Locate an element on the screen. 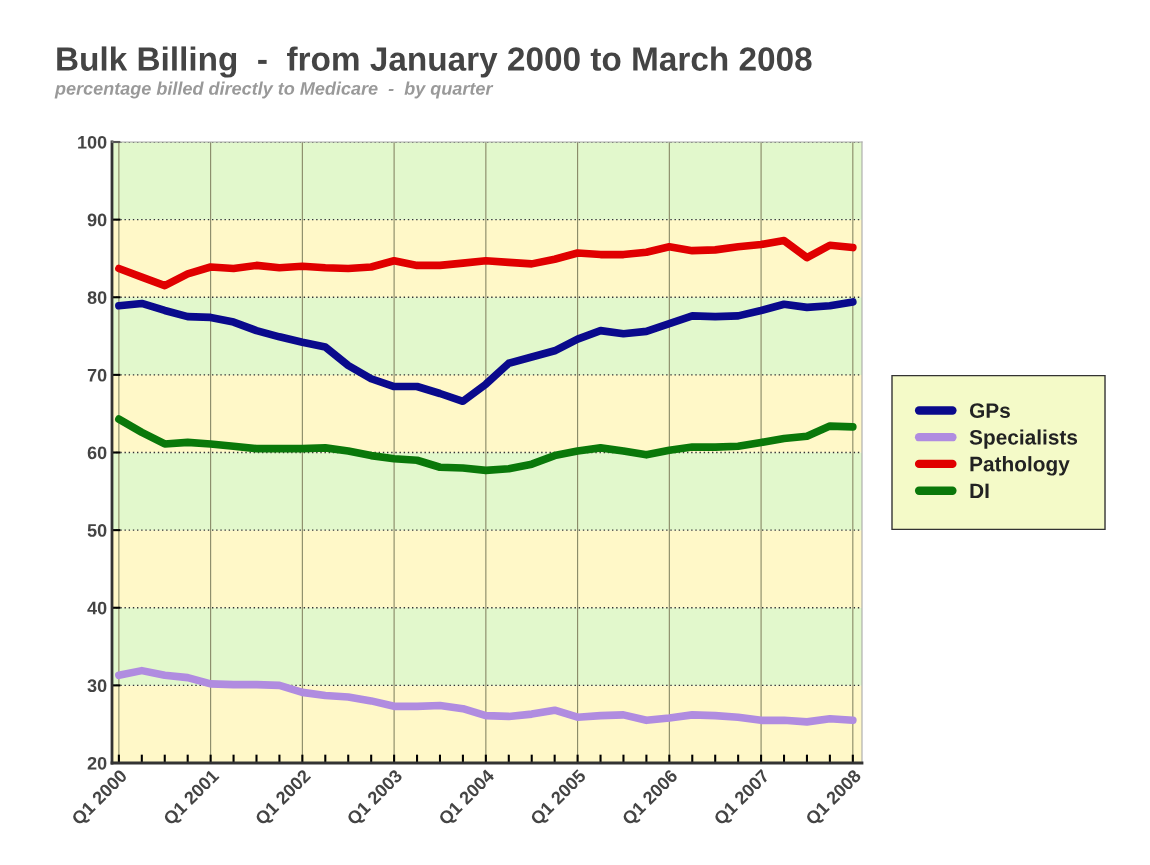 This screenshot has height=865, width=1150. y-tick-label: 40 is located at coordinates (97, 608).